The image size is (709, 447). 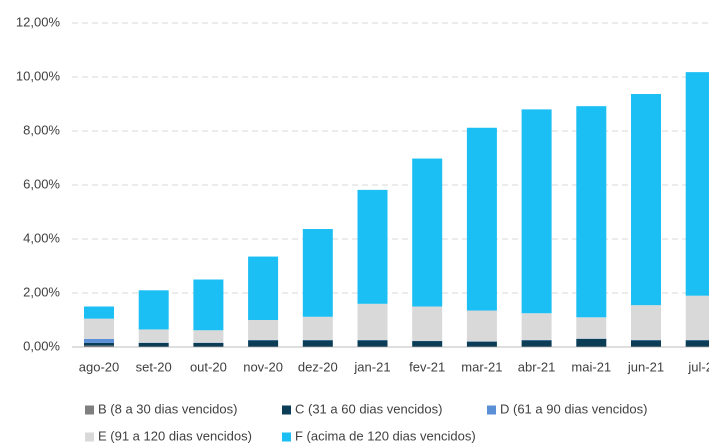 What do you see at coordinates (38, 75) in the screenshot?
I see `y-tick-label: 10,00%` at bounding box center [38, 75].